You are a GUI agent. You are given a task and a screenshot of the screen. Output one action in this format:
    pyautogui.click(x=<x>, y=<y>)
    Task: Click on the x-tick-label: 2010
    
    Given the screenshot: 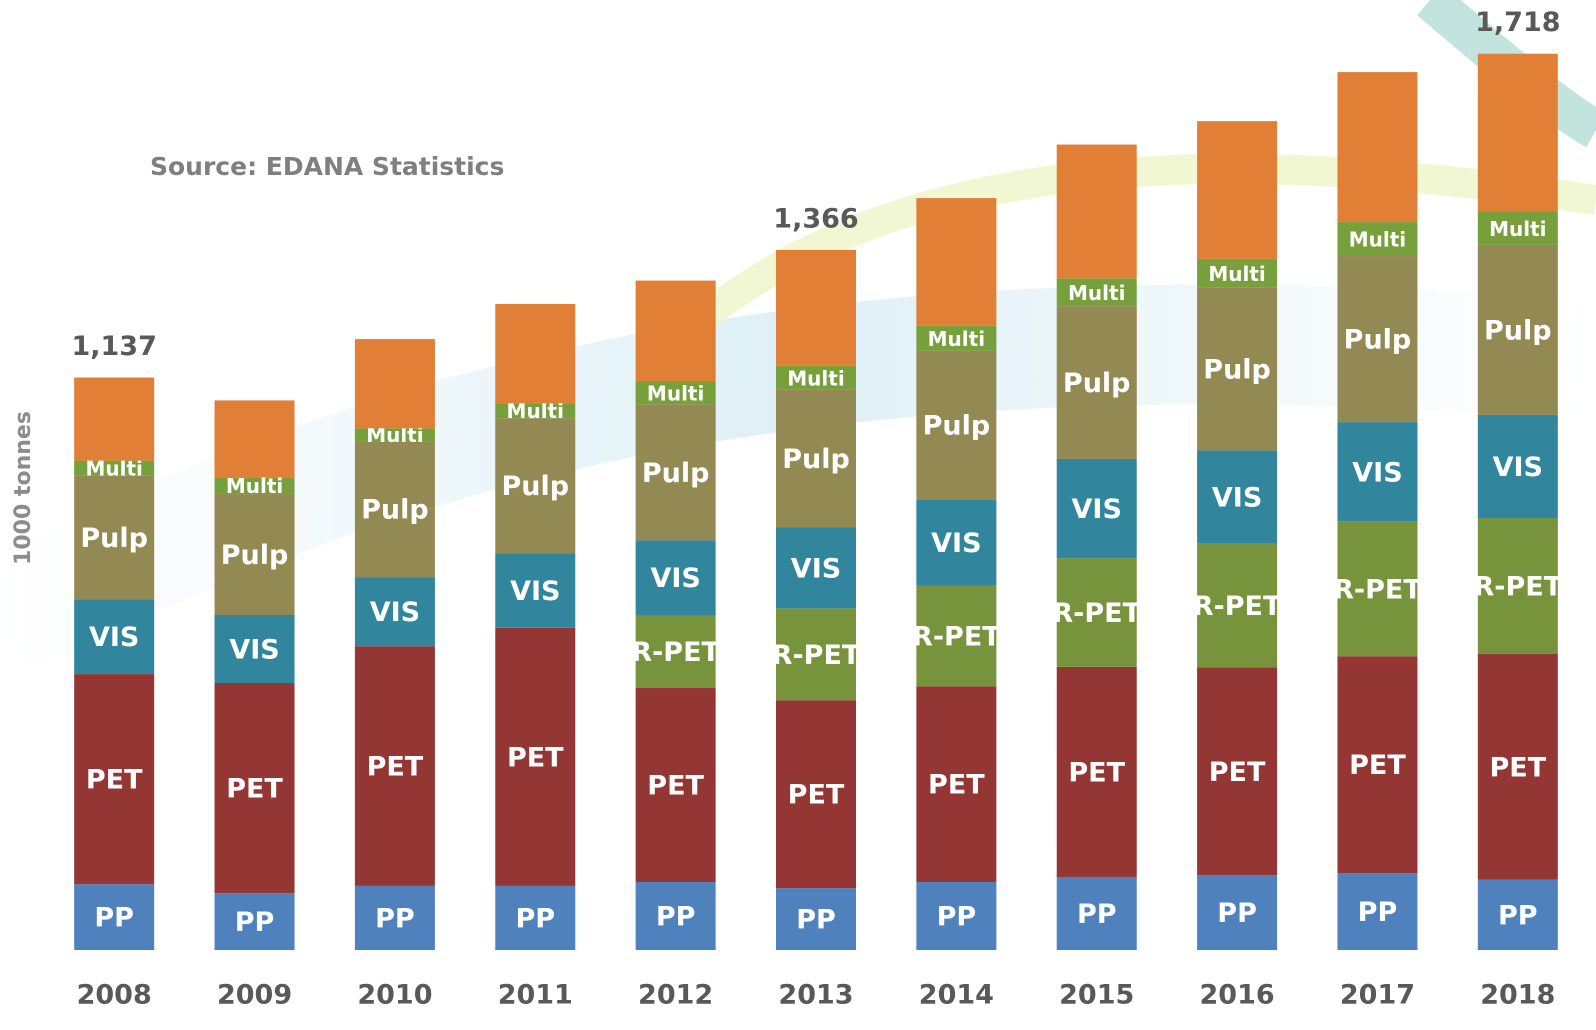 What is the action you would take?
    pyautogui.click(x=394, y=995)
    